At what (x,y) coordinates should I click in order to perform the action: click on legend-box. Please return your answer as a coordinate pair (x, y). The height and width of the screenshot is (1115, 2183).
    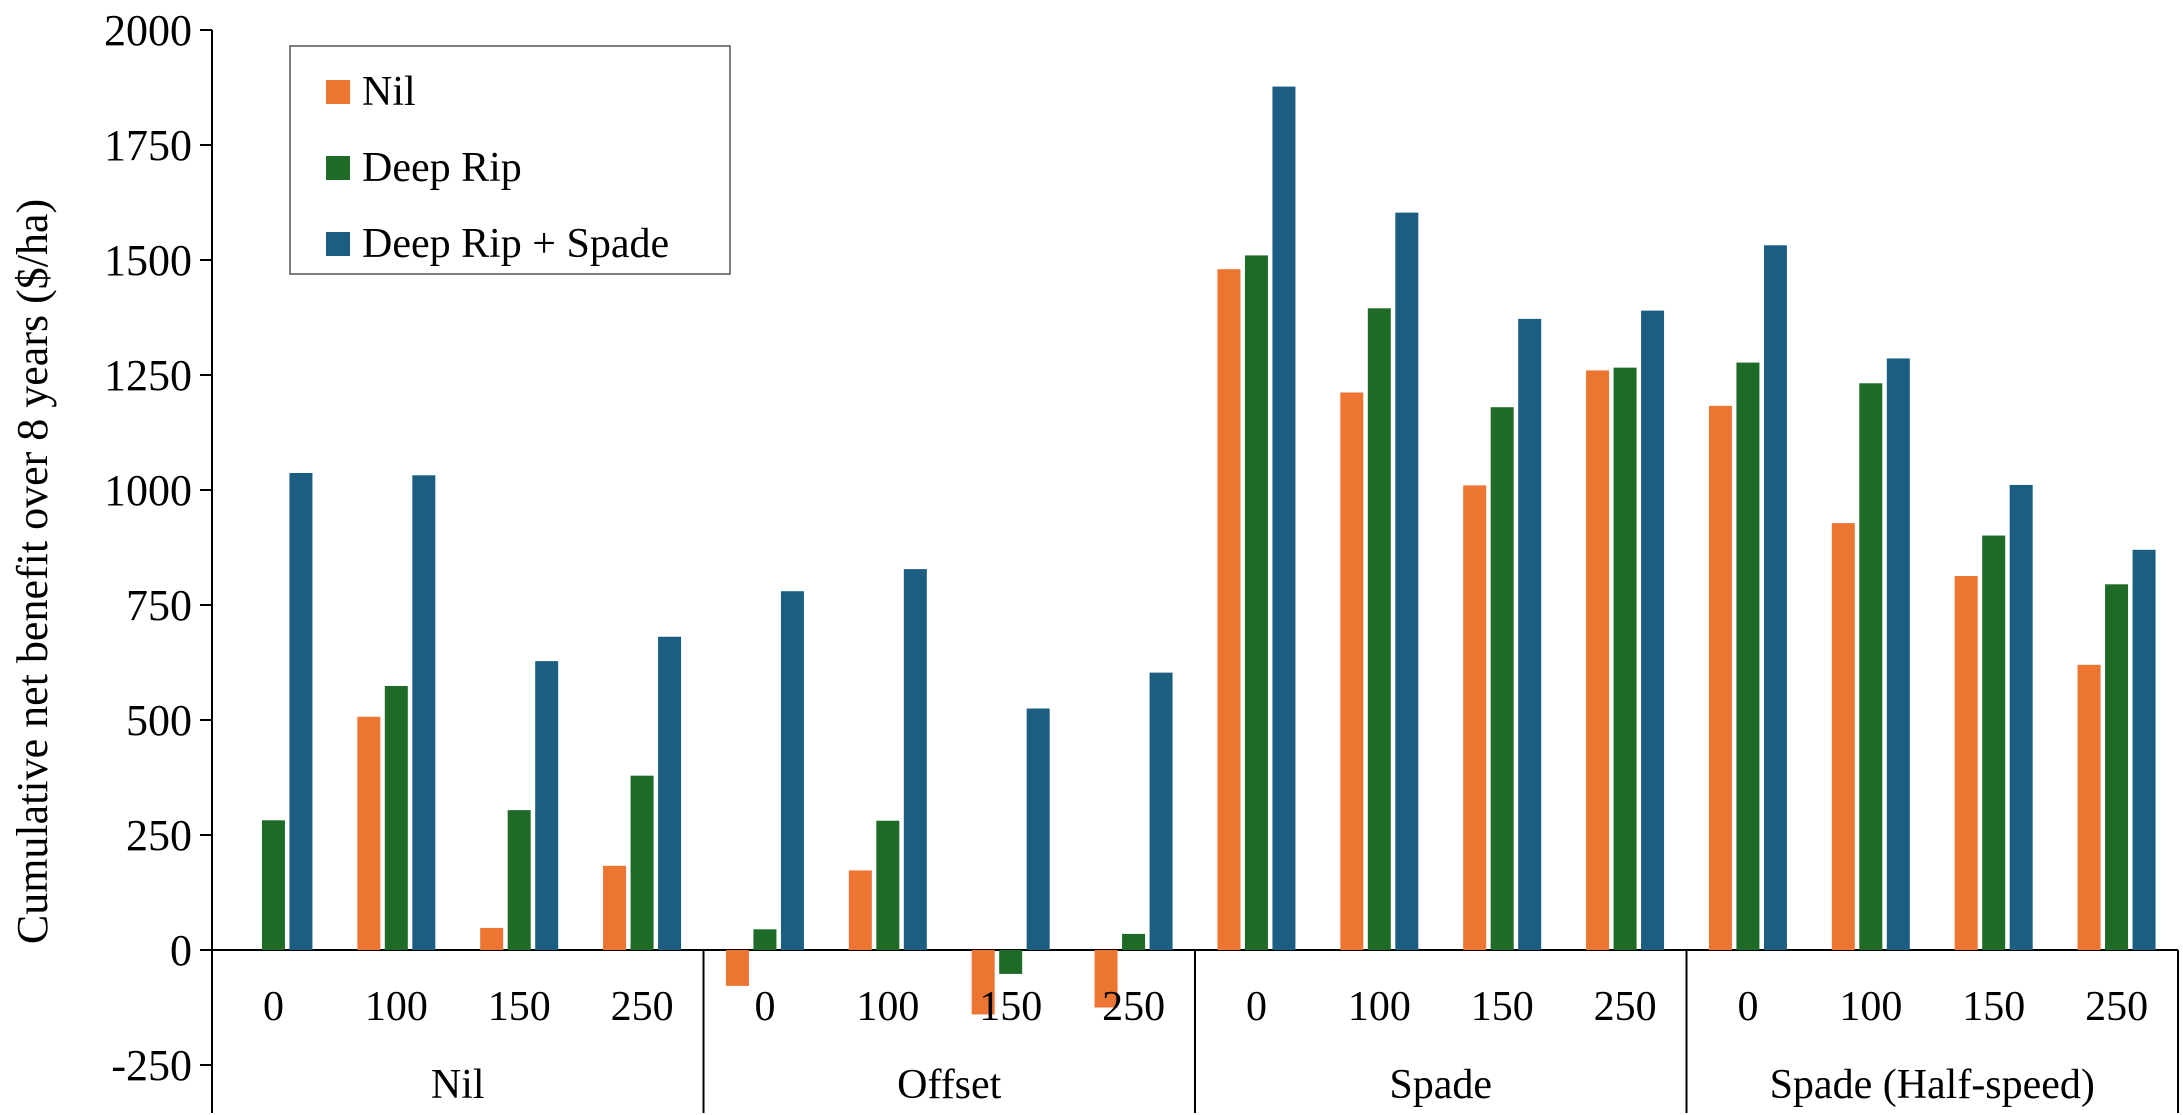
    Looking at the image, I should click on (510, 160).